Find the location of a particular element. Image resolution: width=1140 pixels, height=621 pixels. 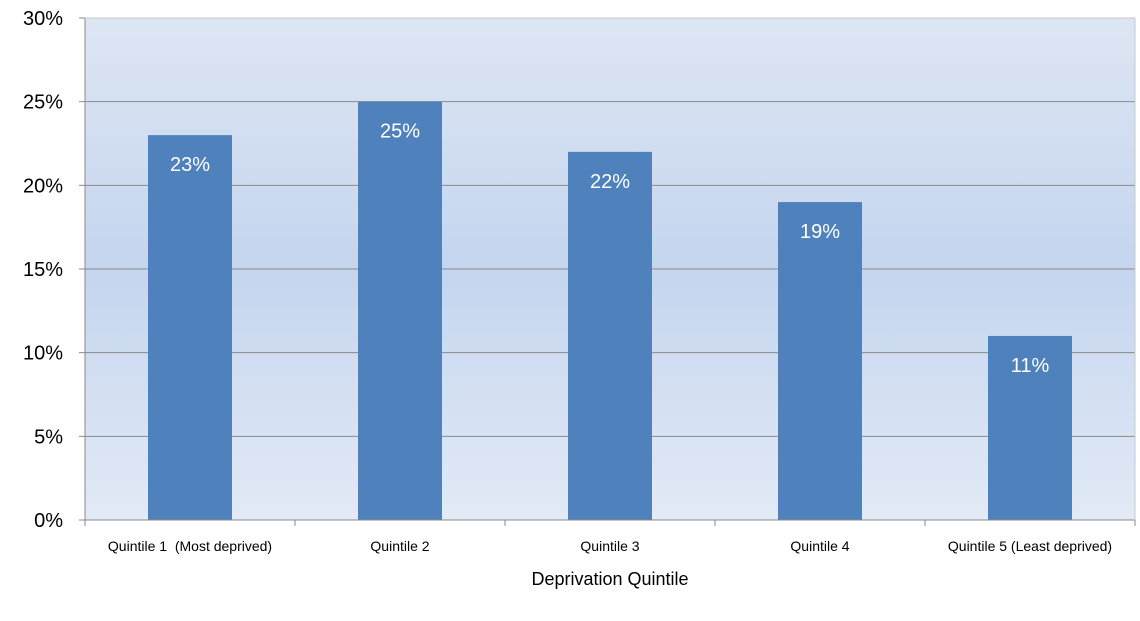

x-tick-label: Quintile 5 (Least deprived) is located at coordinates (1030, 546).